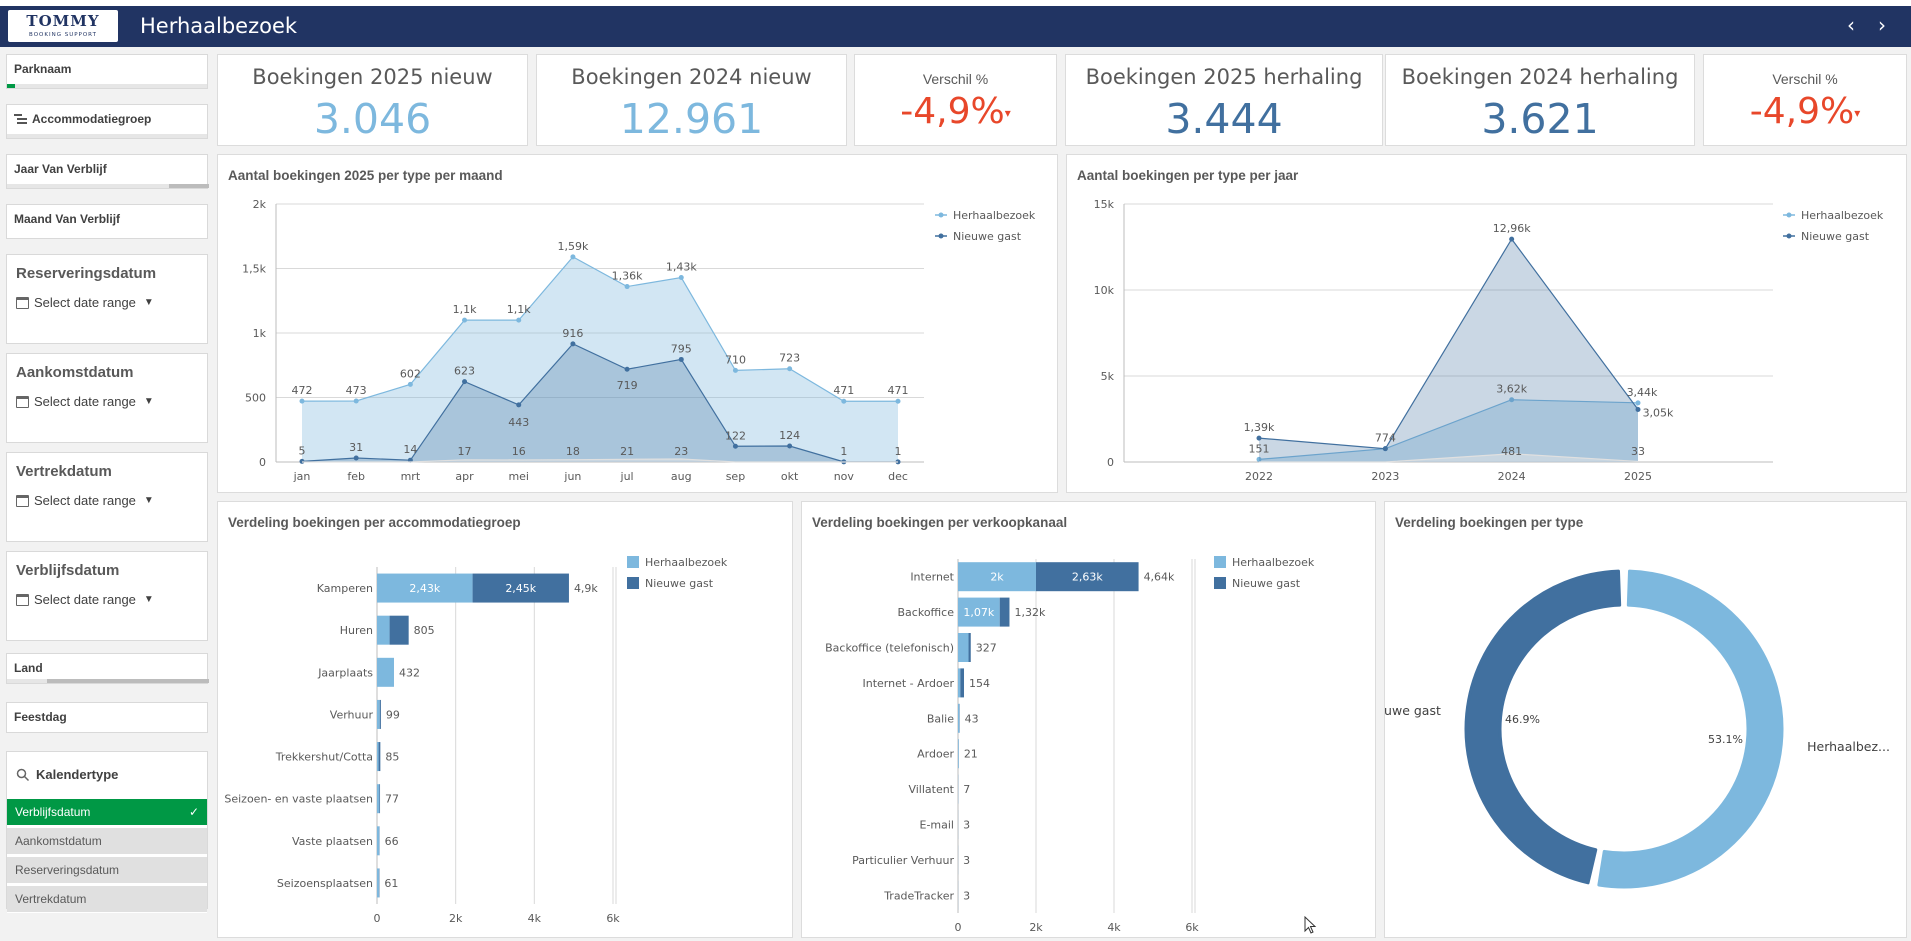 The image size is (1911, 941). Describe the element at coordinates (903, 860) in the screenshot. I see `category-label: Particulier Verhuur` at that location.